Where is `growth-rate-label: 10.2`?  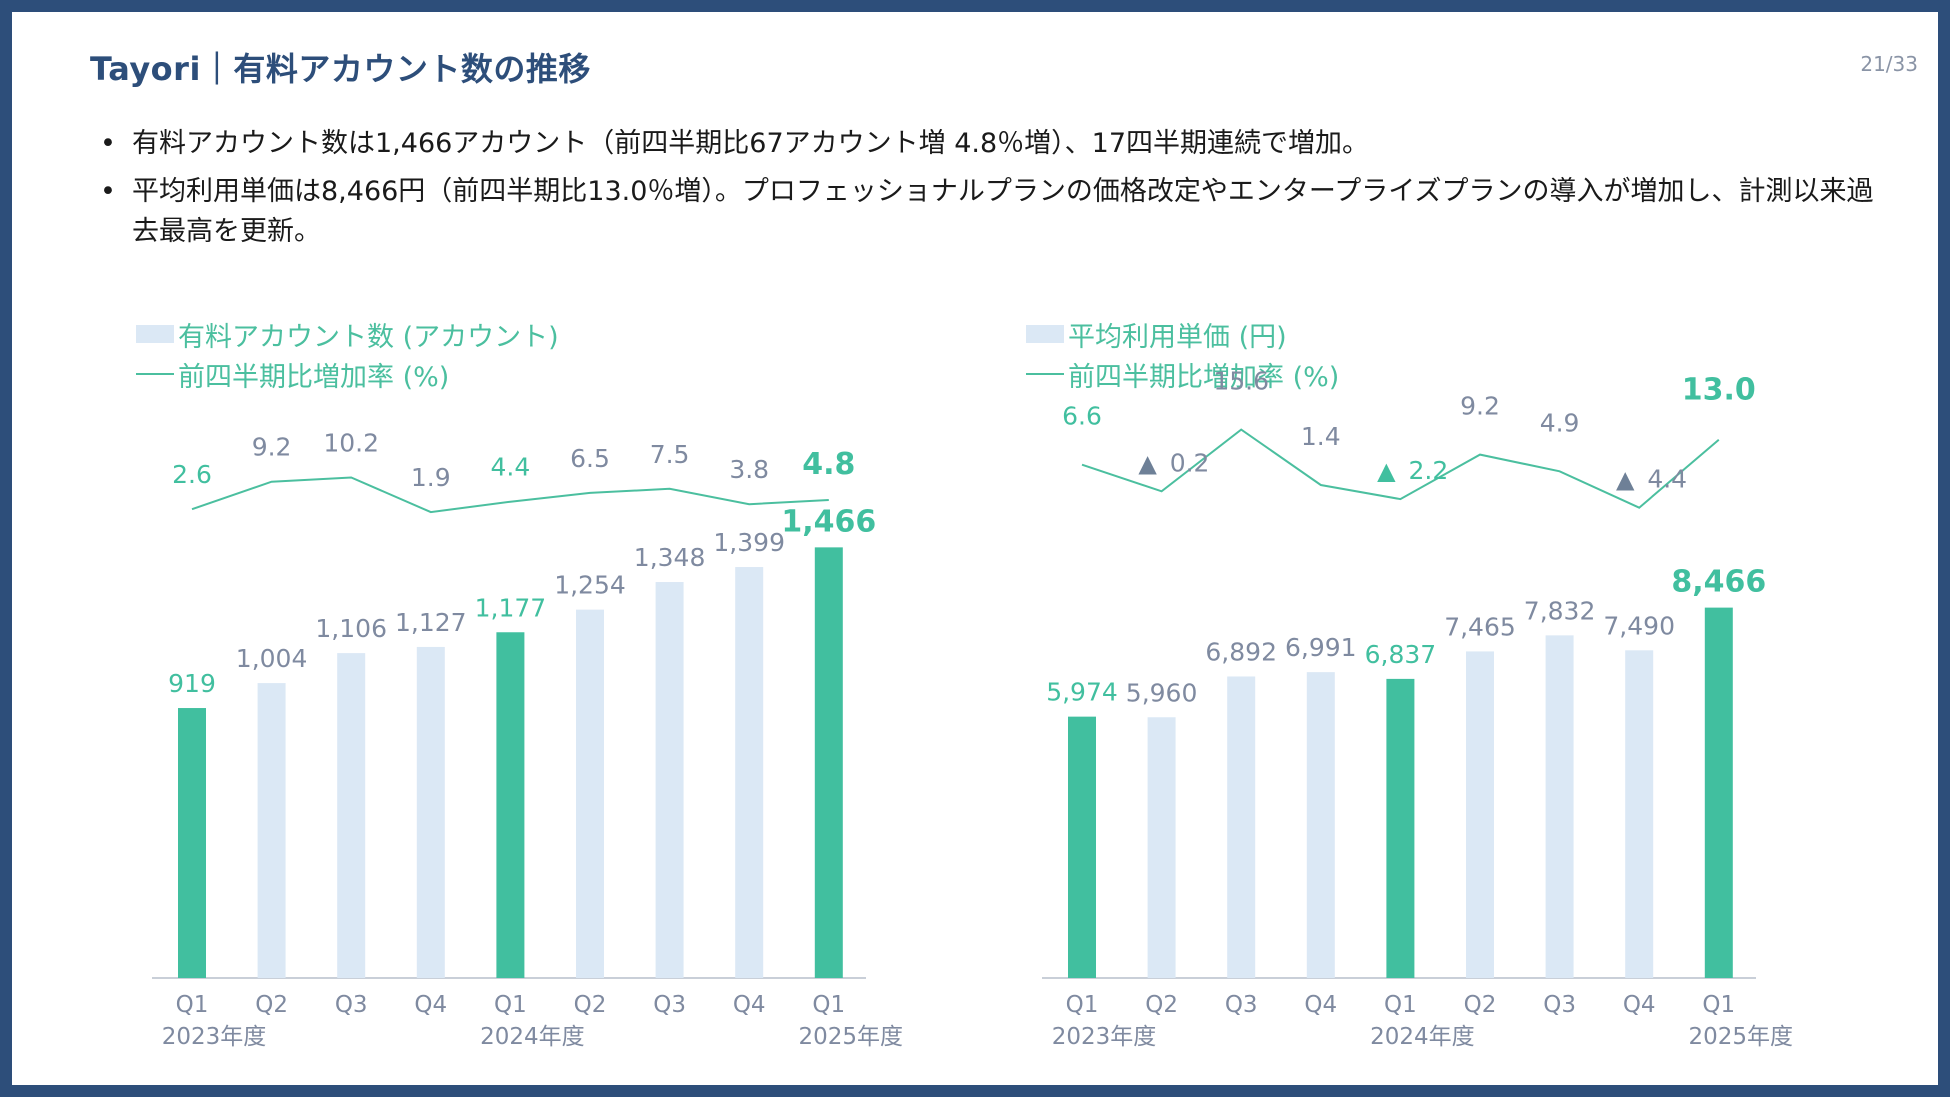 growth-rate-label: 10.2 is located at coordinates (351, 443).